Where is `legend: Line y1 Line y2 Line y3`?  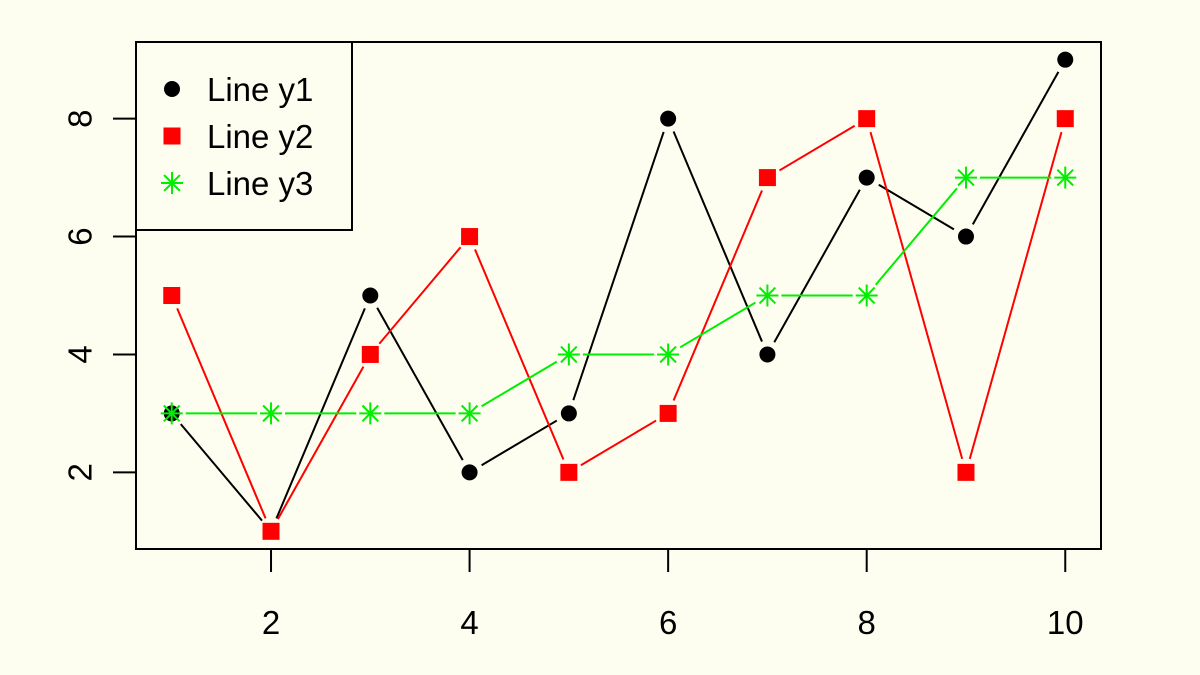 legend: Line y1 Line y2 Line y3 is located at coordinates (244, 136).